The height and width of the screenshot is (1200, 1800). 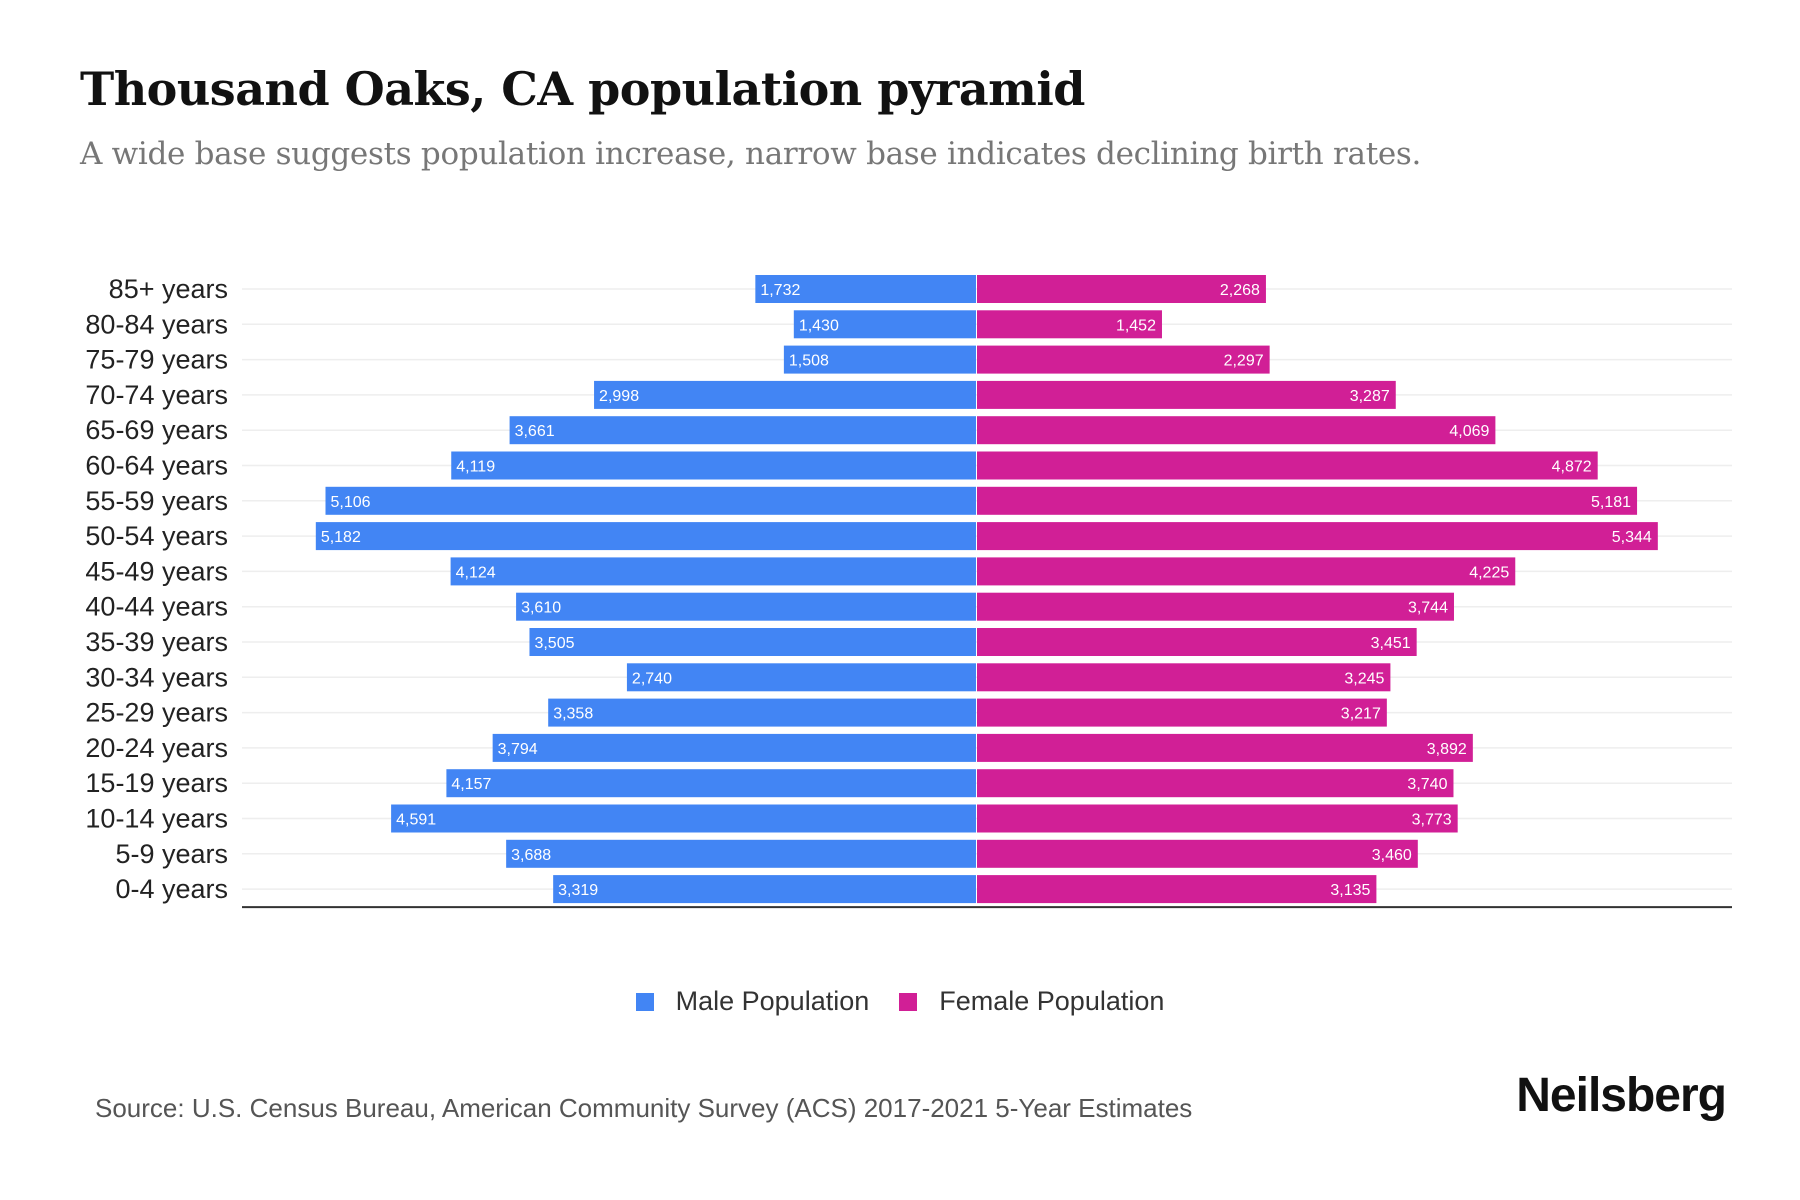 I want to click on legend-swatch-male, so click(x=644, y=1001).